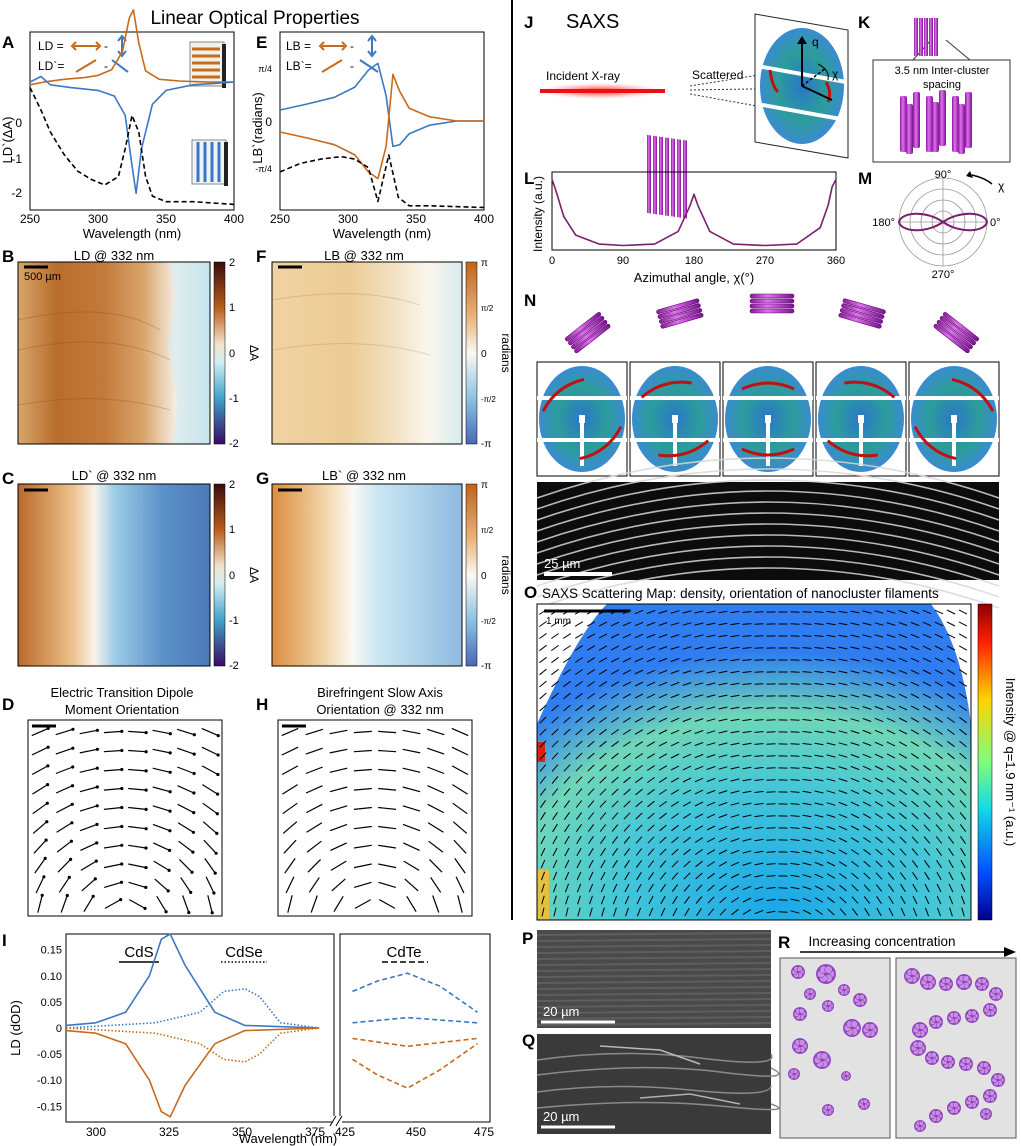 Image resolution: width=1021 pixels, height=1146 pixels. I want to click on panel-a-xtick: 250, so click(30, 219).